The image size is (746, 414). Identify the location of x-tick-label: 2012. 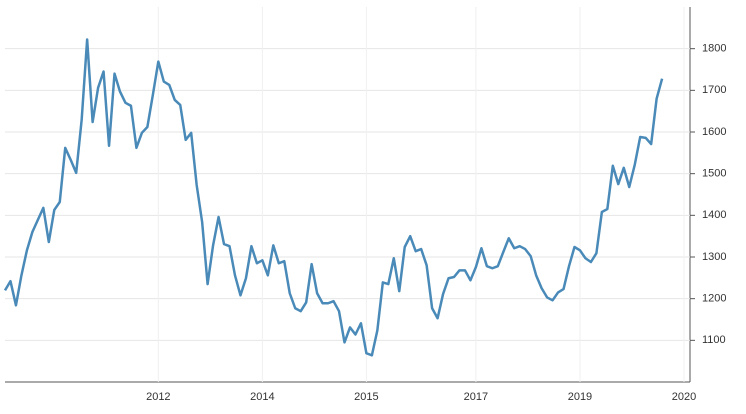
(158, 397).